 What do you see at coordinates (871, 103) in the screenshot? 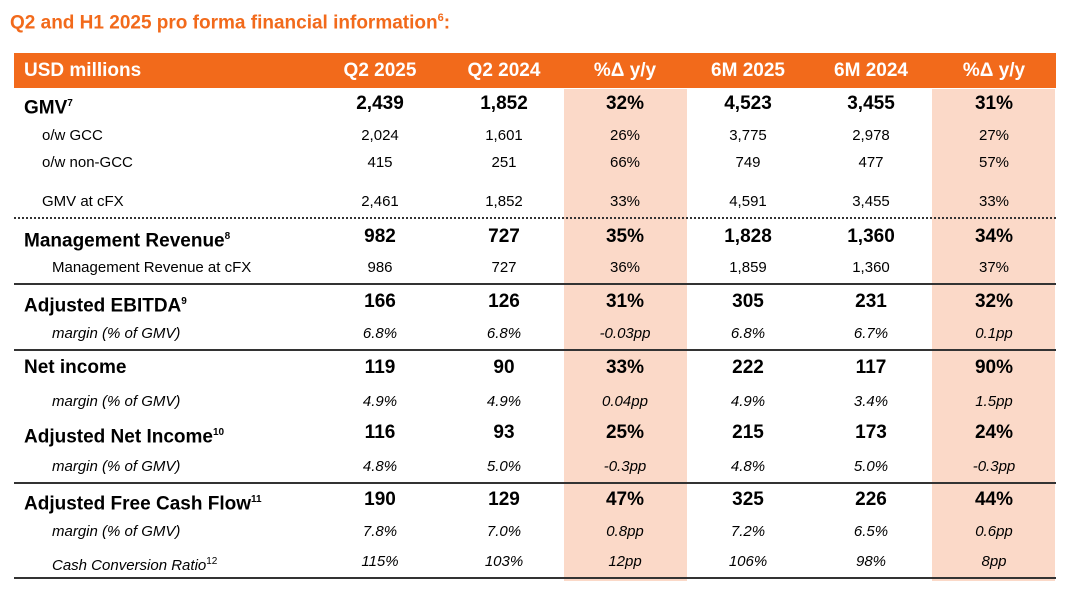
I see `cell-6m-2024: 3,455` at bounding box center [871, 103].